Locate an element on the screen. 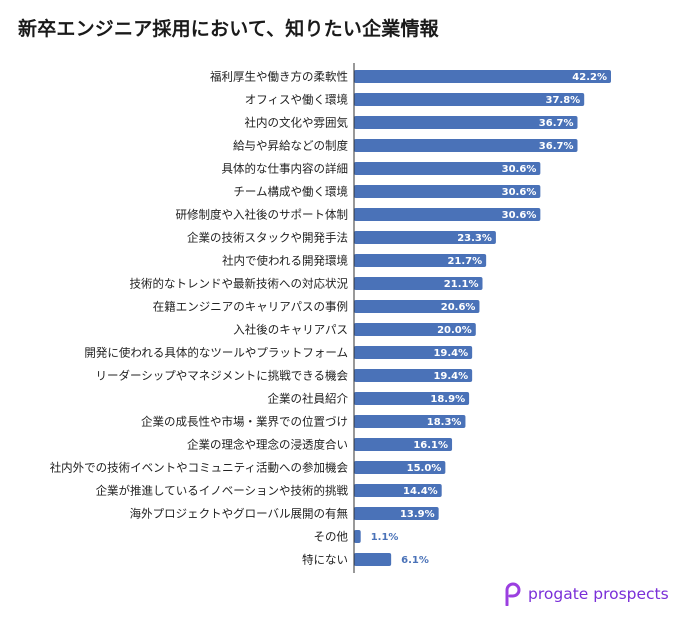  chart-title: 新卒エンジニア採用において、知りたい企業情報 is located at coordinates (228, 29).